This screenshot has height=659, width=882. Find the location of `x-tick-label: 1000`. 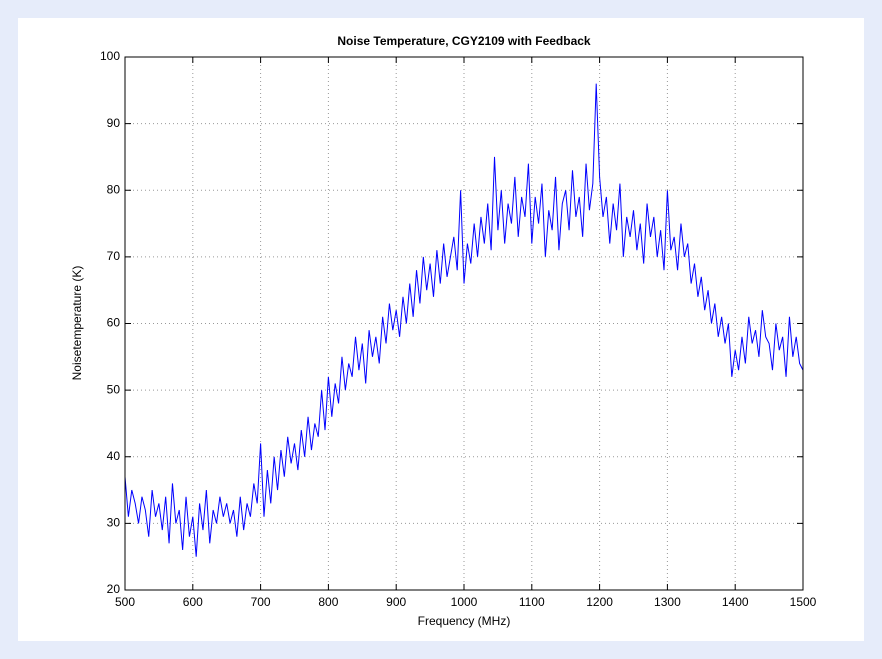

x-tick-label: 1000 is located at coordinates (464, 602).